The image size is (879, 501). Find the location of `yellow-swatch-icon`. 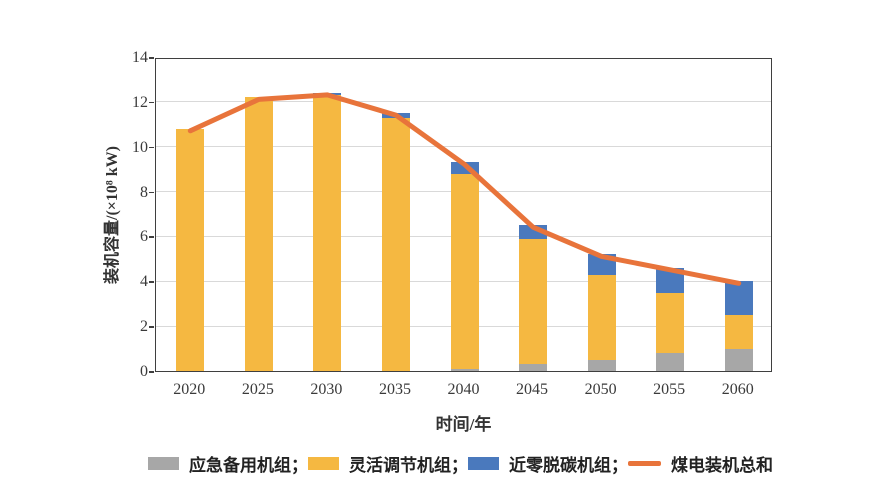

yellow-swatch-icon is located at coordinates (323, 463).